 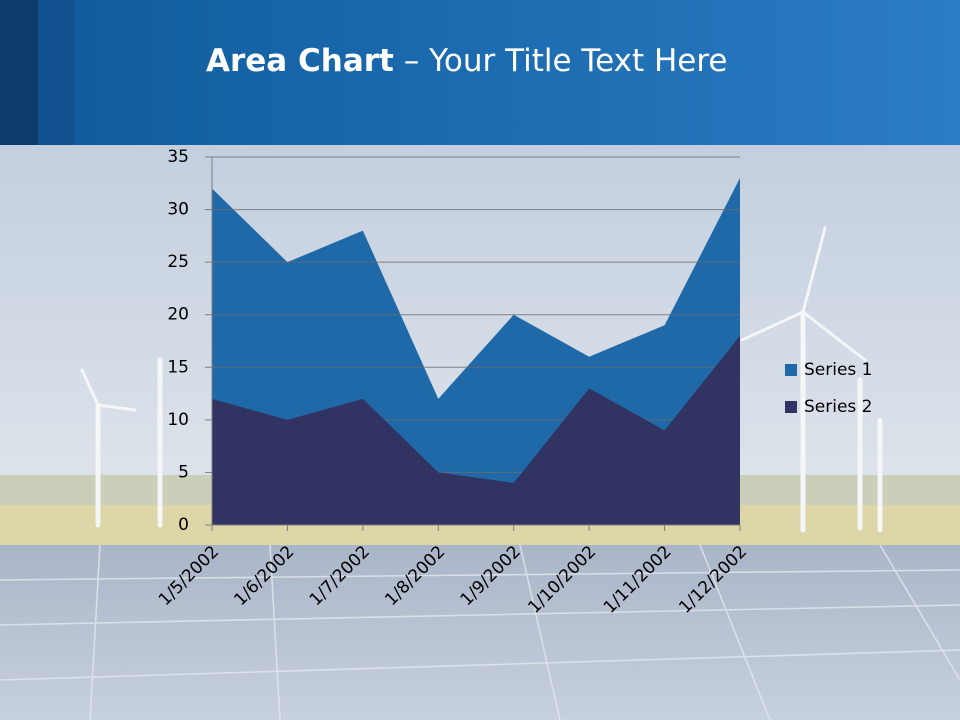 What do you see at coordinates (178, 262) in the screenshot?
I see `y-tick-label: 25` at bounding box center [178, 262].